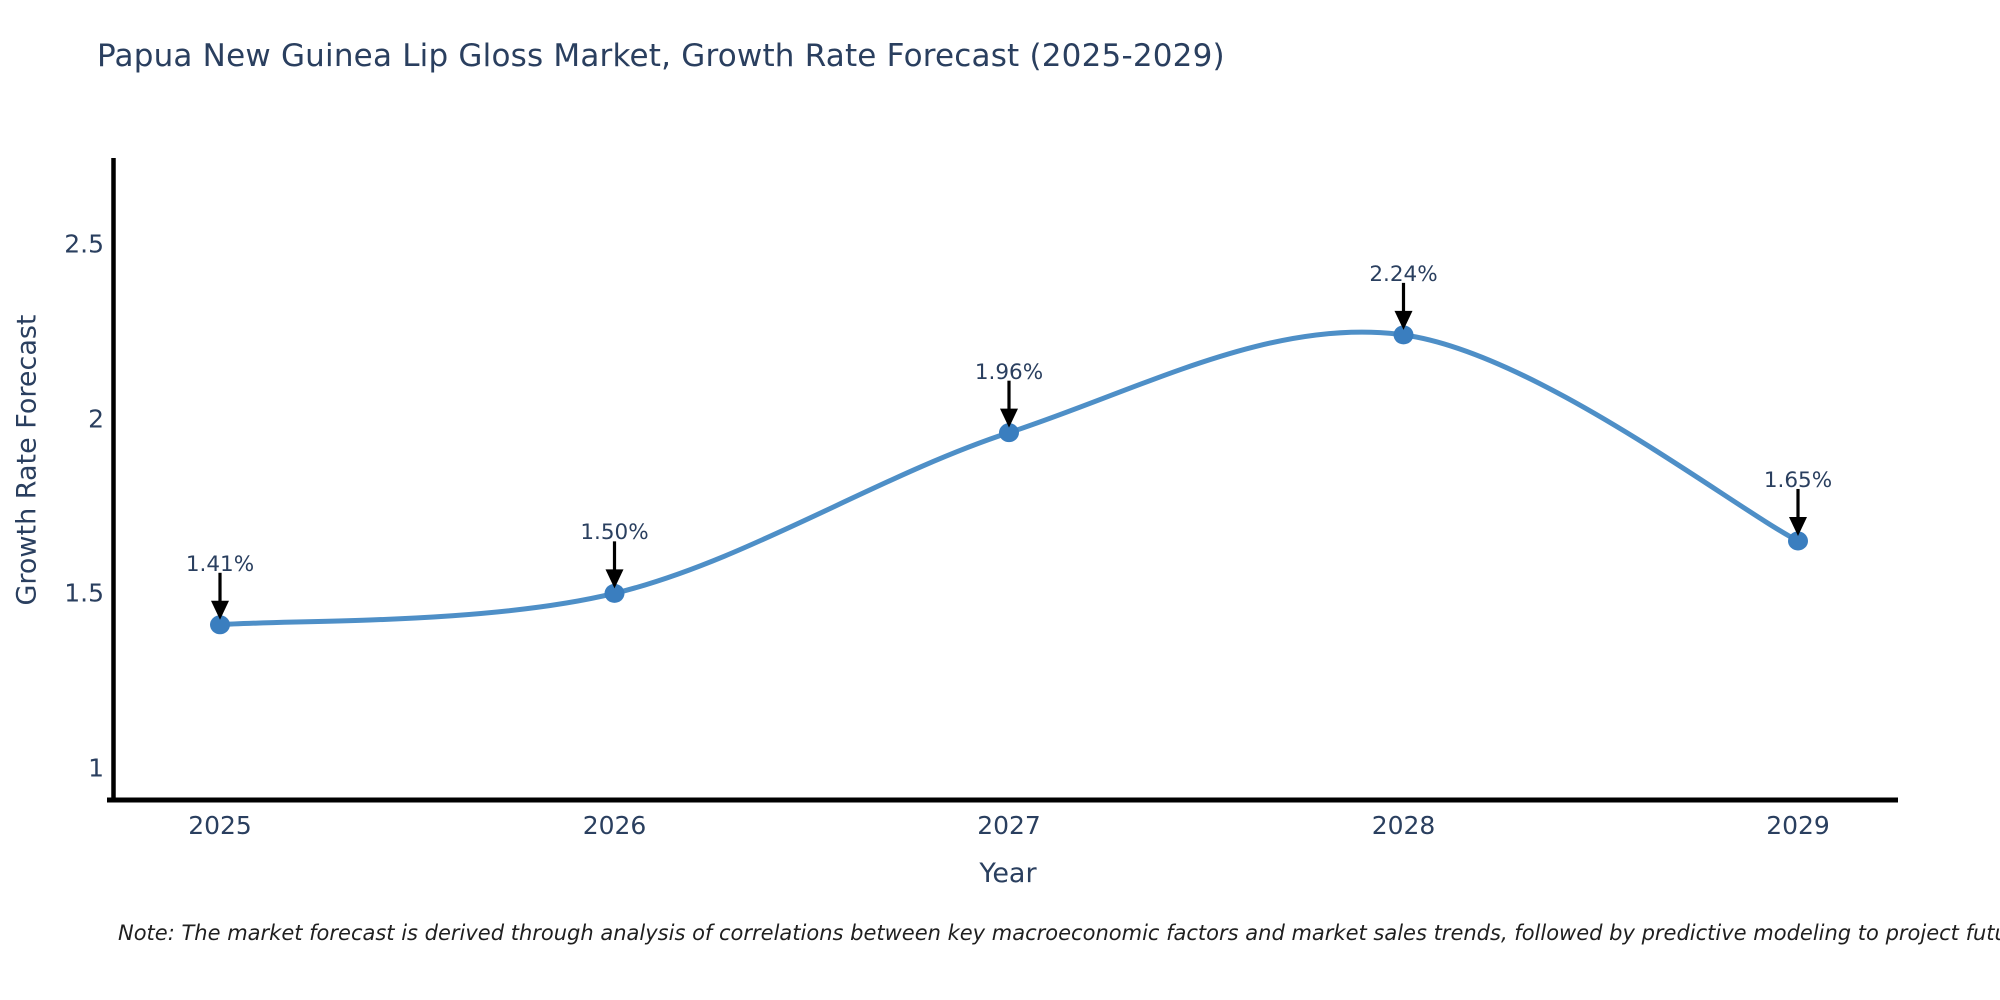 The height and width of the screenshot is (1000, 2000). Describe the element at coordinates (1009, 825) in the screenshot. I see `x-tick-label: 2027` at that location.